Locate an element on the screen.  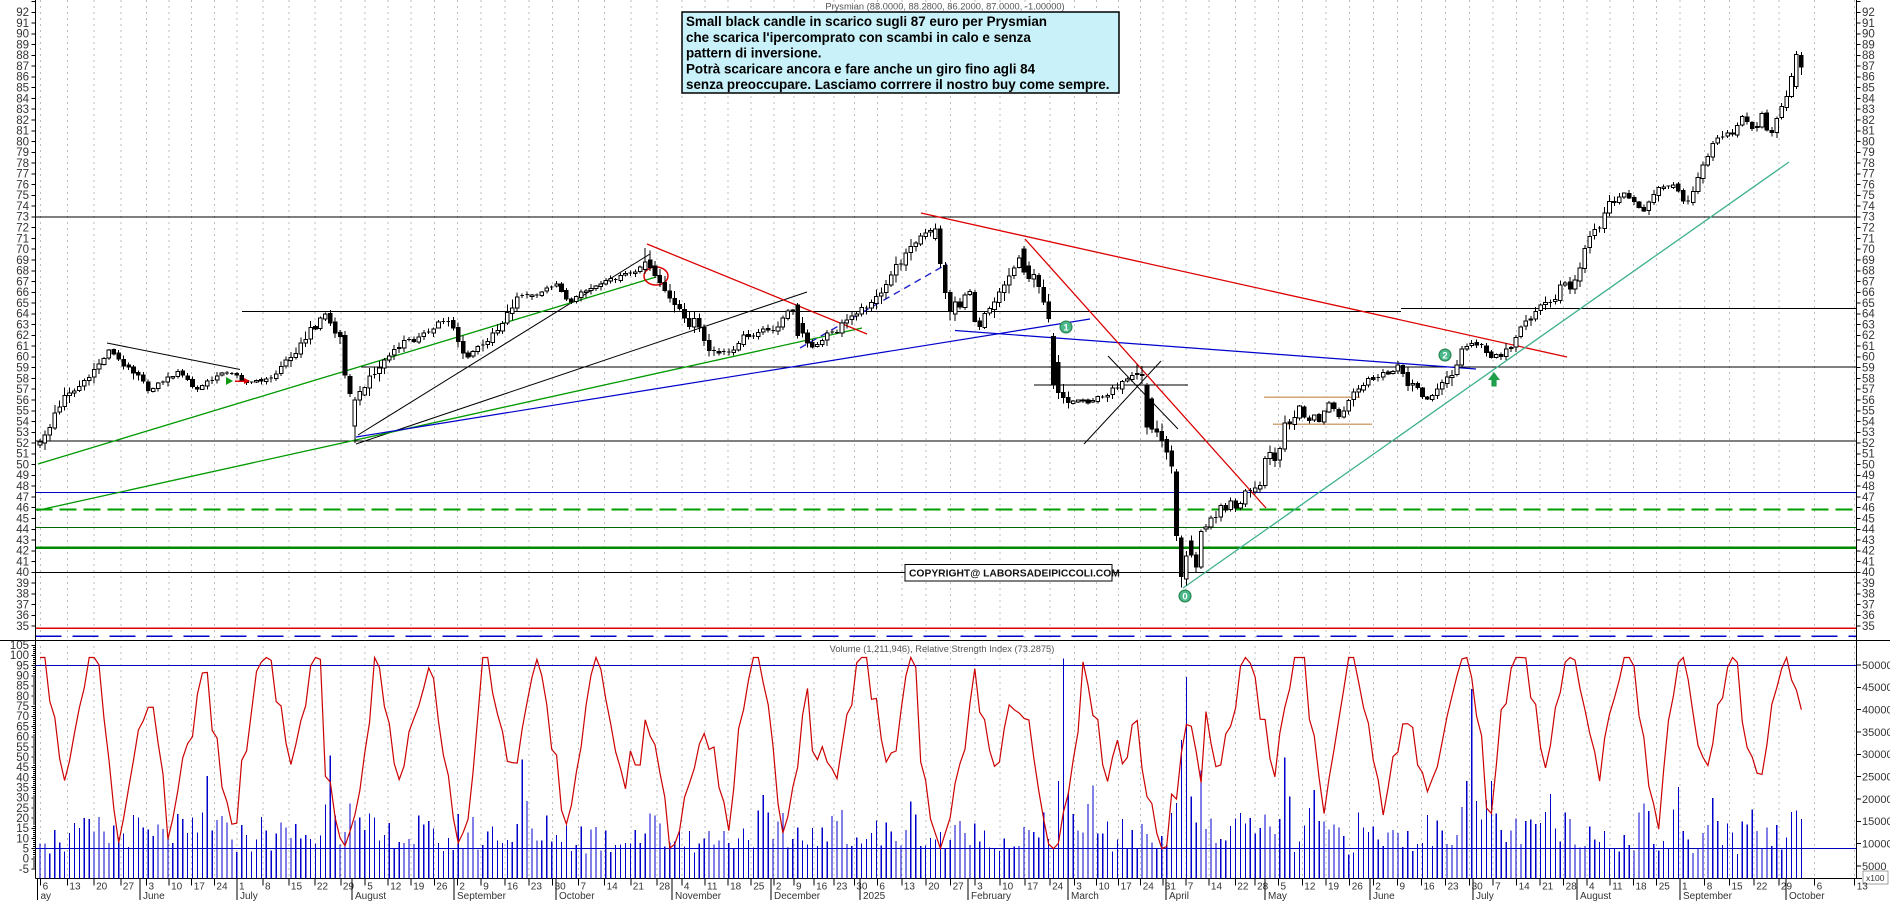
svg-text: 43 is located at coordinates (22, 541).